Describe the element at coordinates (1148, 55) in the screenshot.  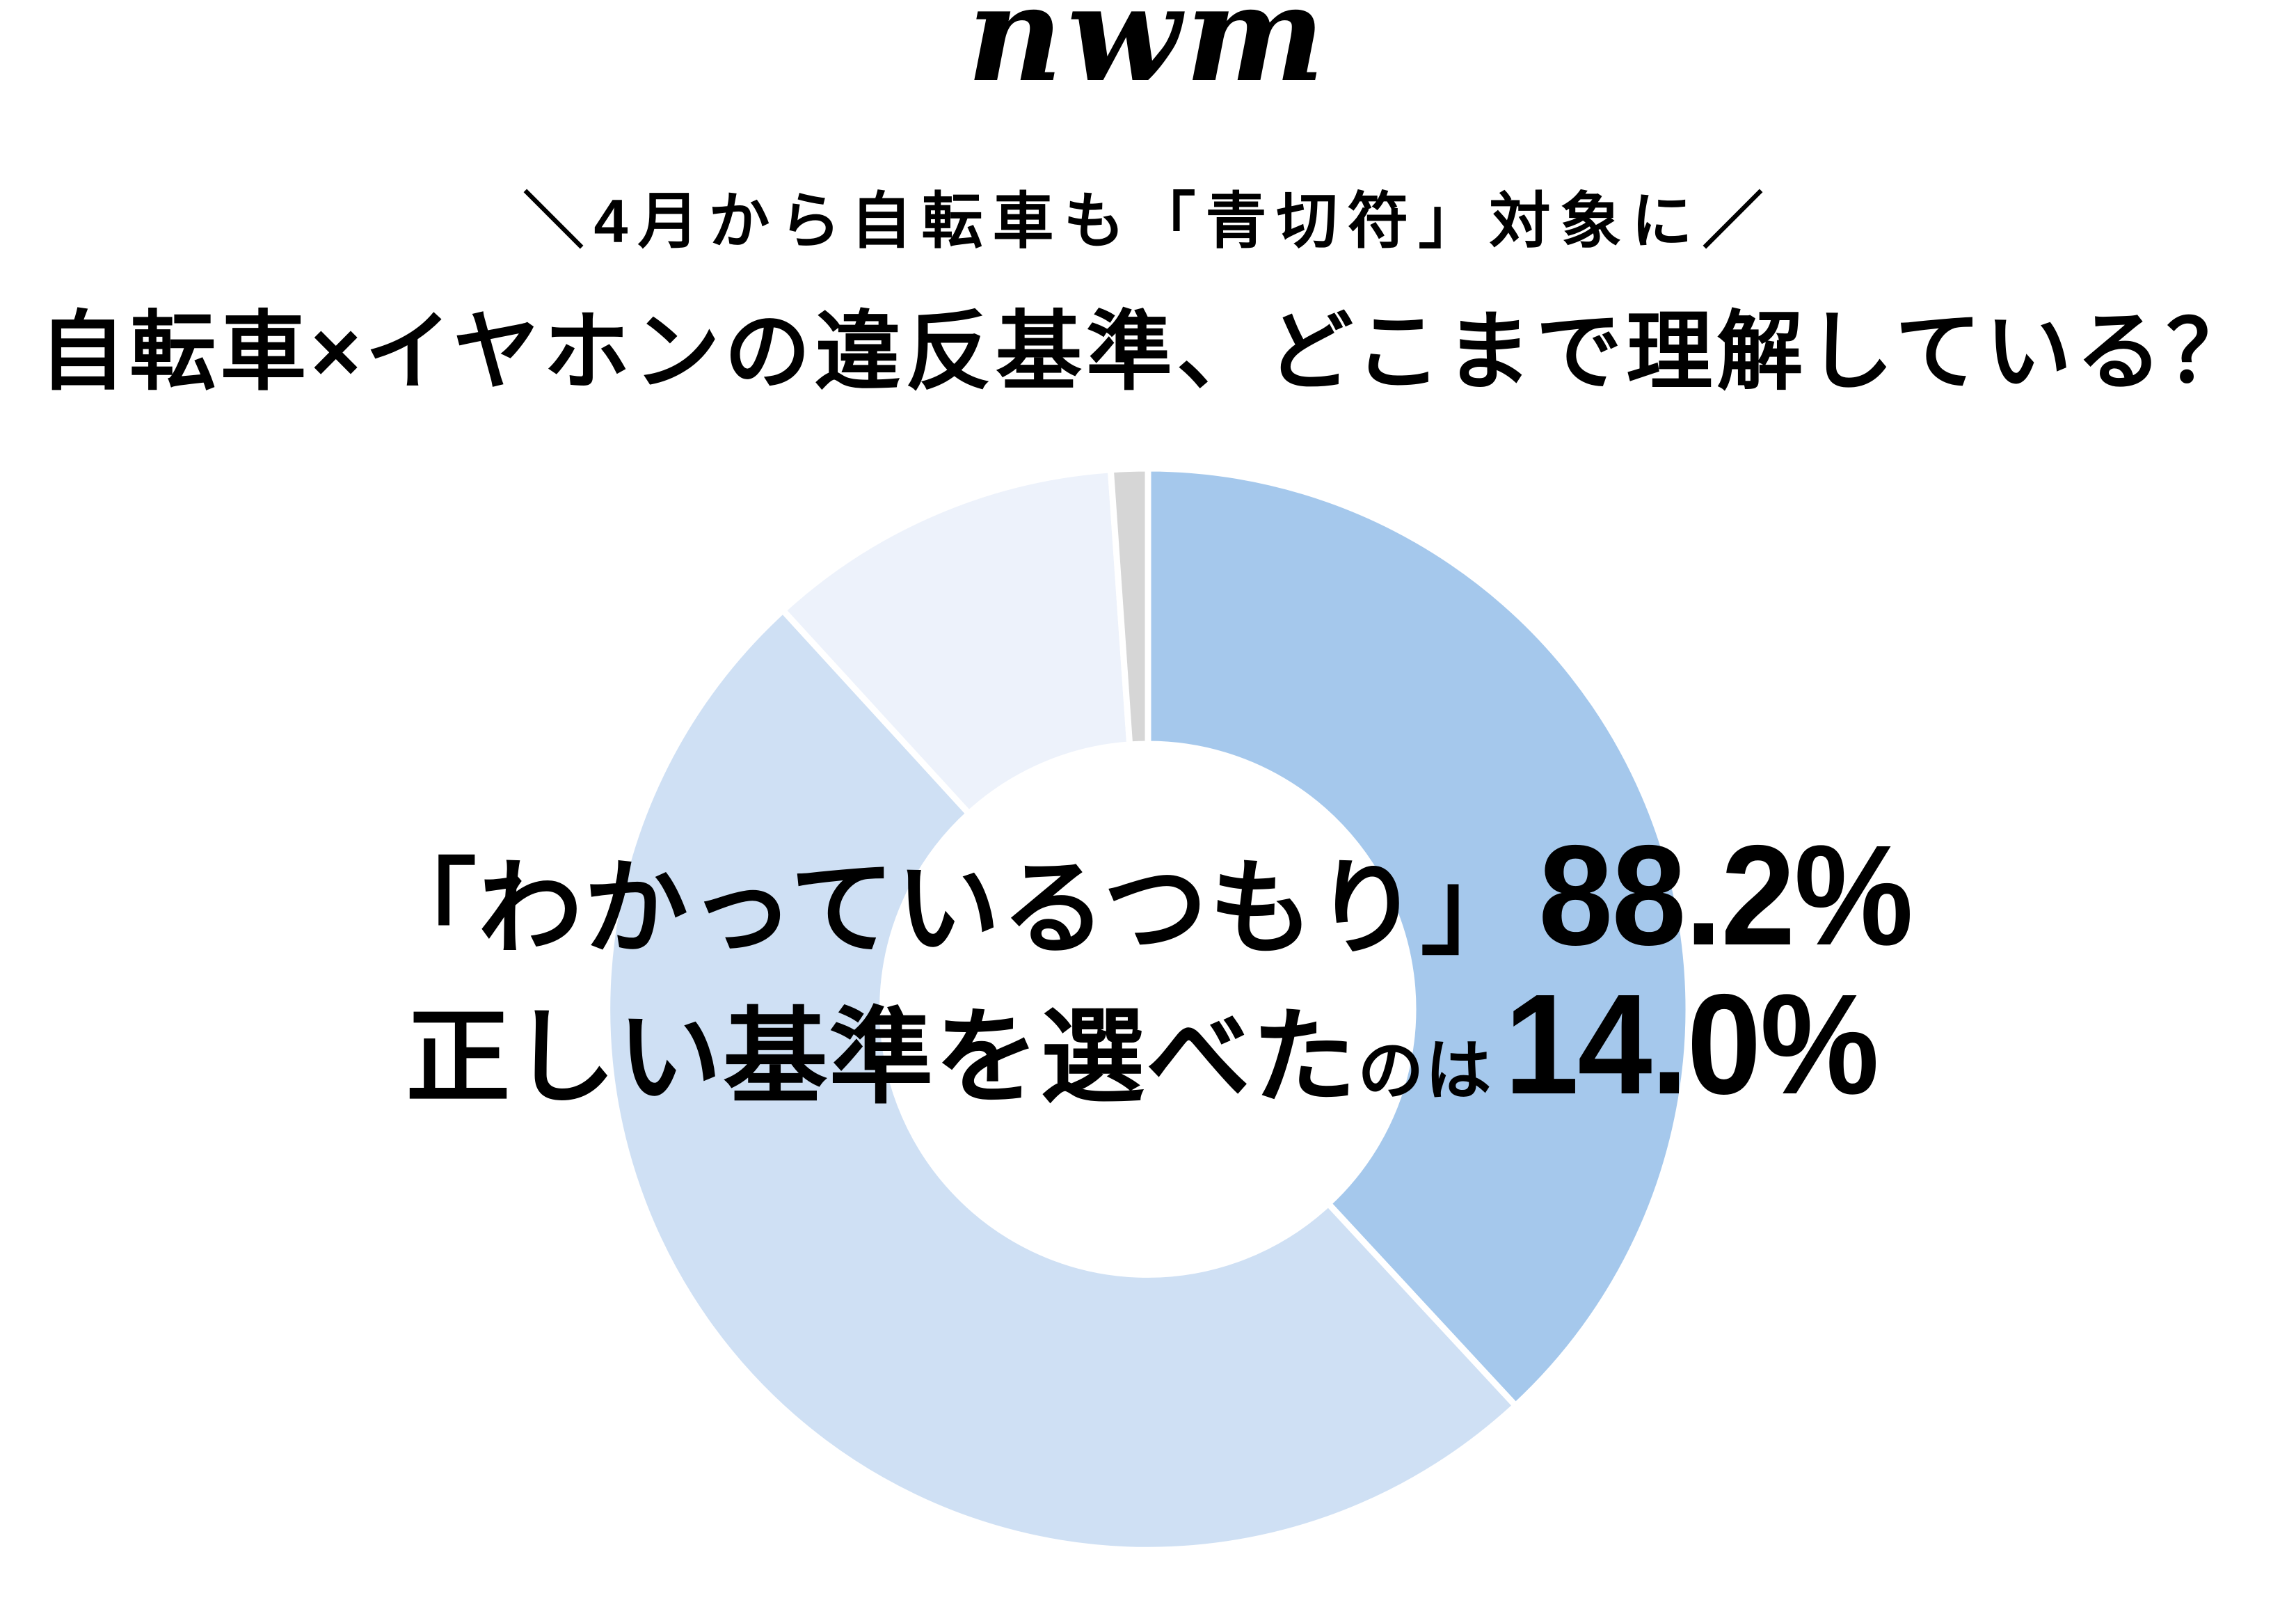
I see `nwm-logo: nwm` at that location.